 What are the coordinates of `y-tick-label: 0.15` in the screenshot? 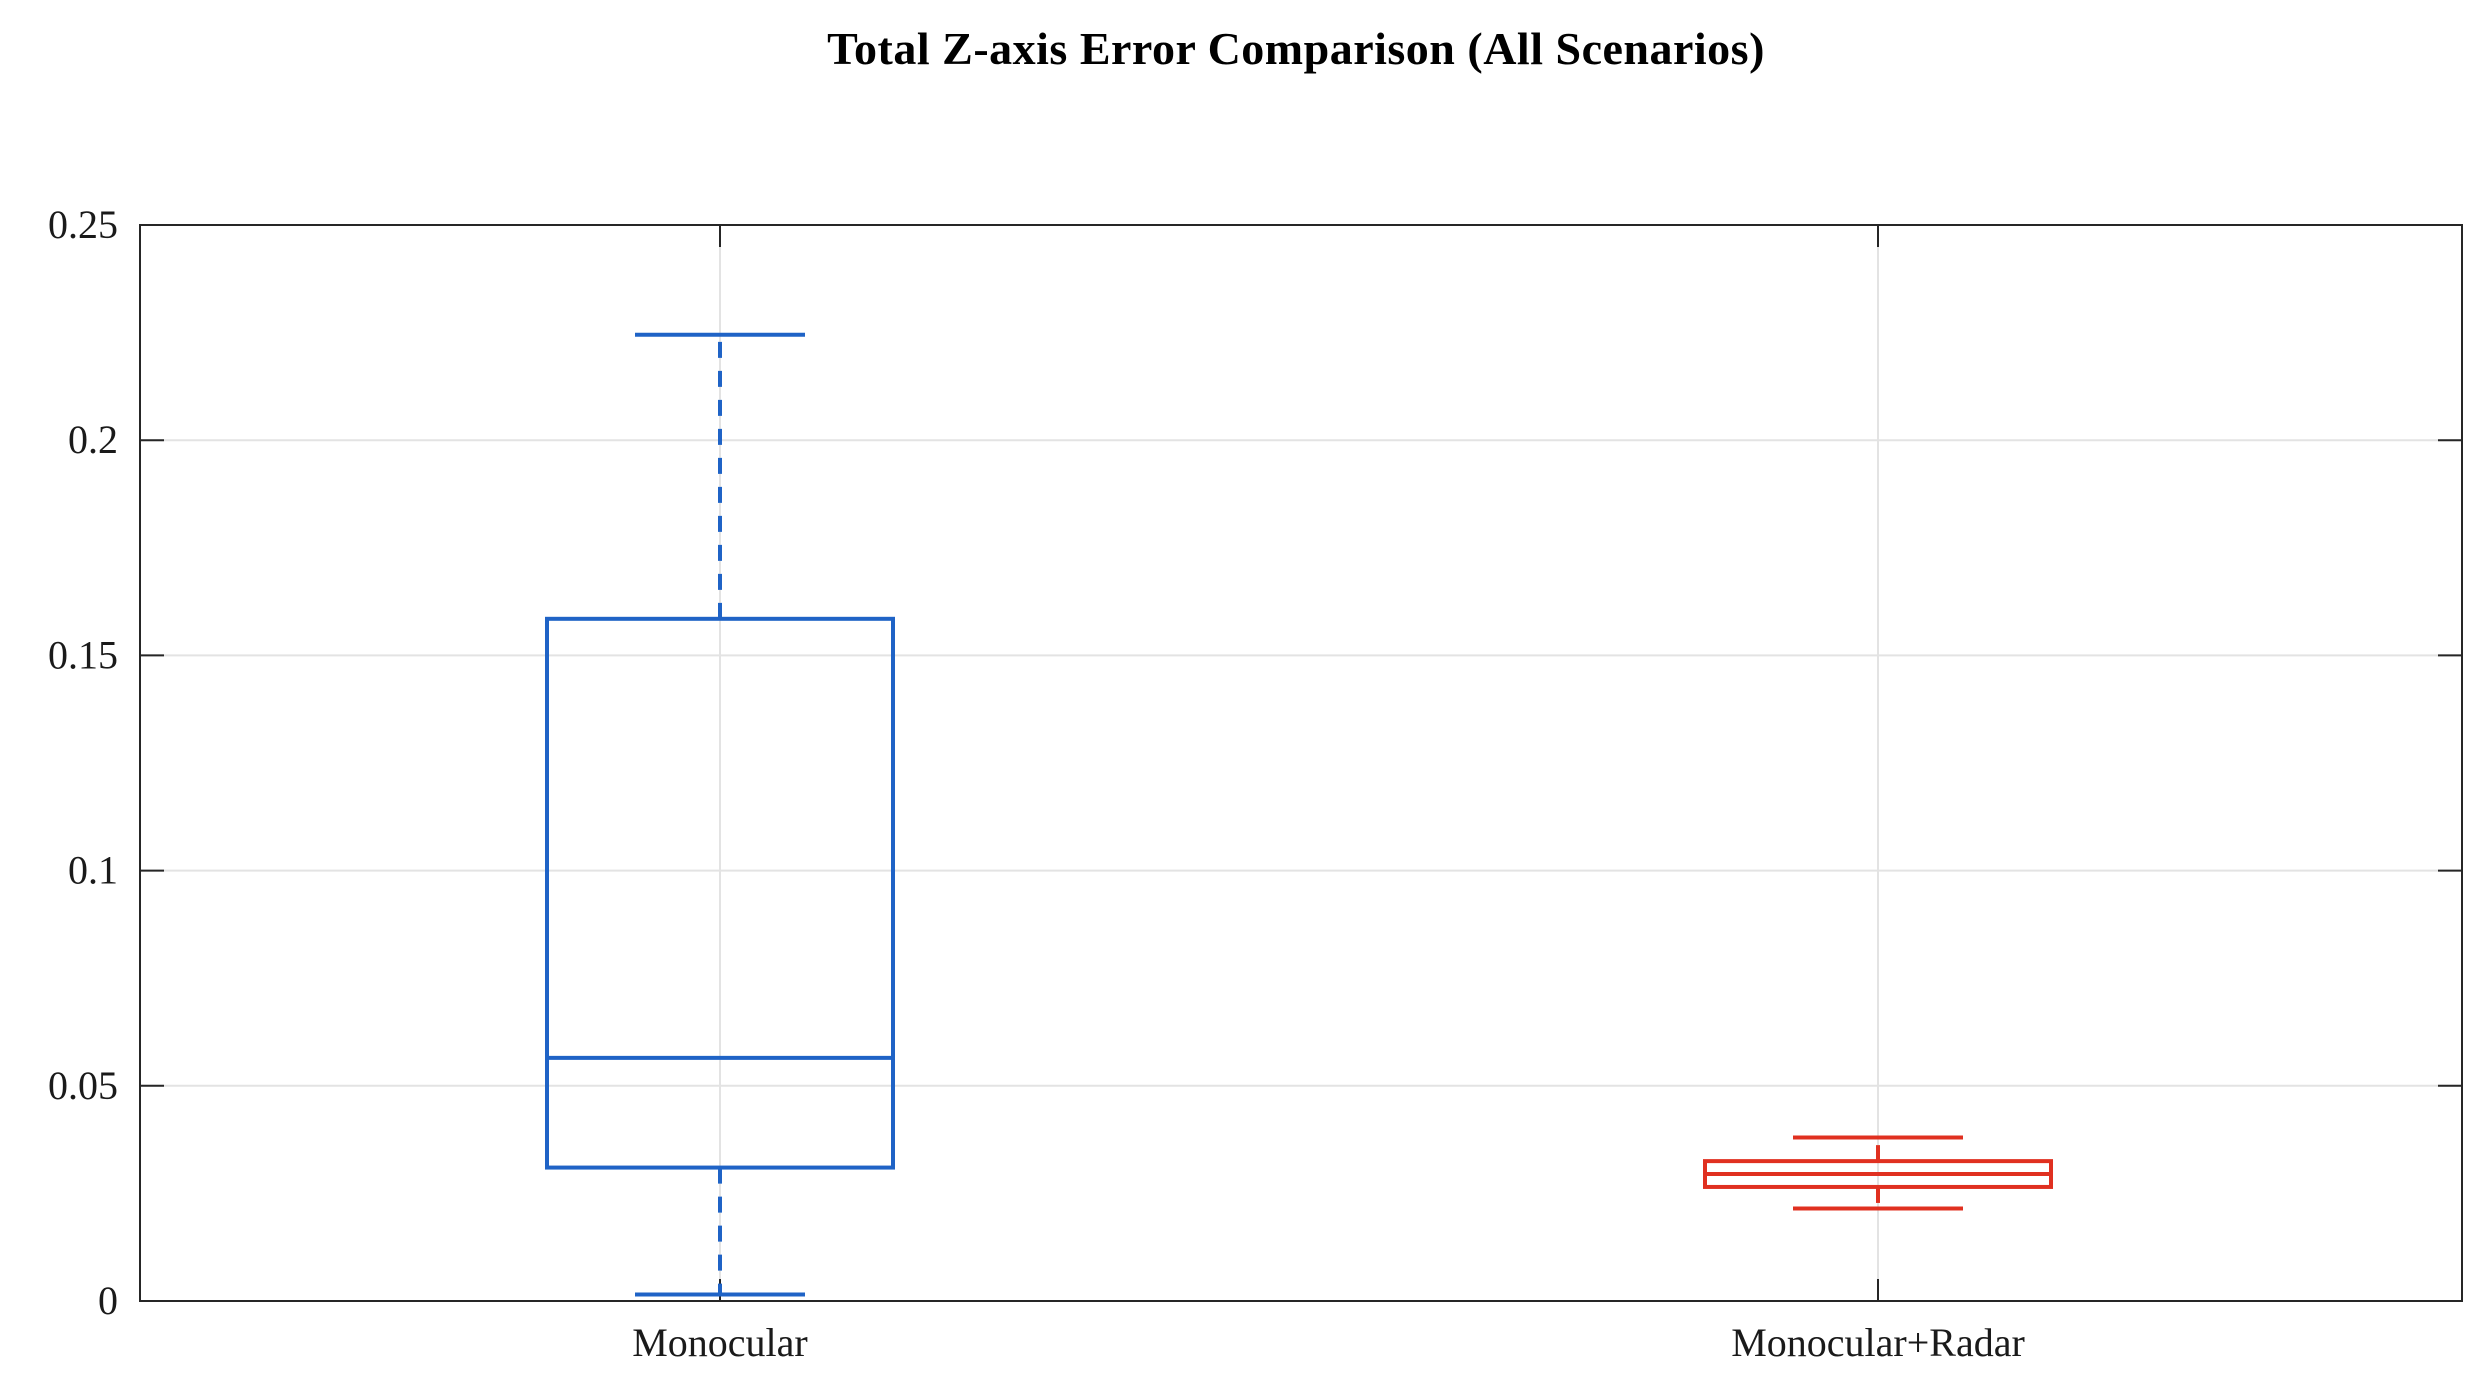 It's located at (83, 654).